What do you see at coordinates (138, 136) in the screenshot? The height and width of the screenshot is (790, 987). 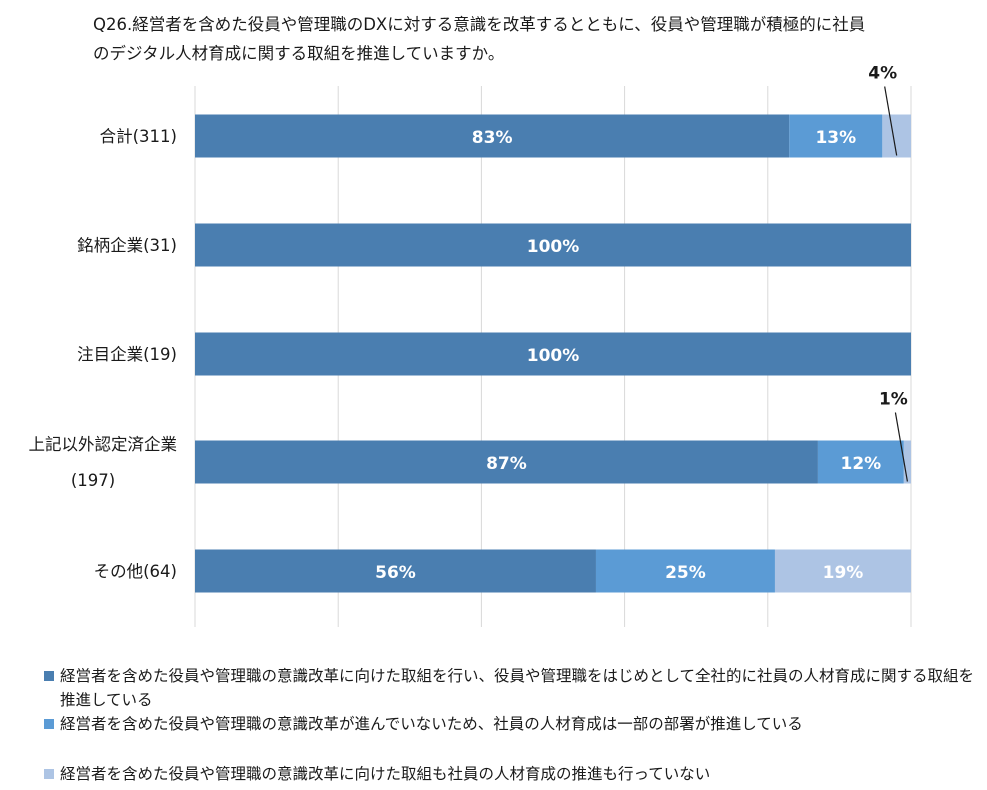 I see `category-label: 合計(311)` at bounding box center [138, 136].